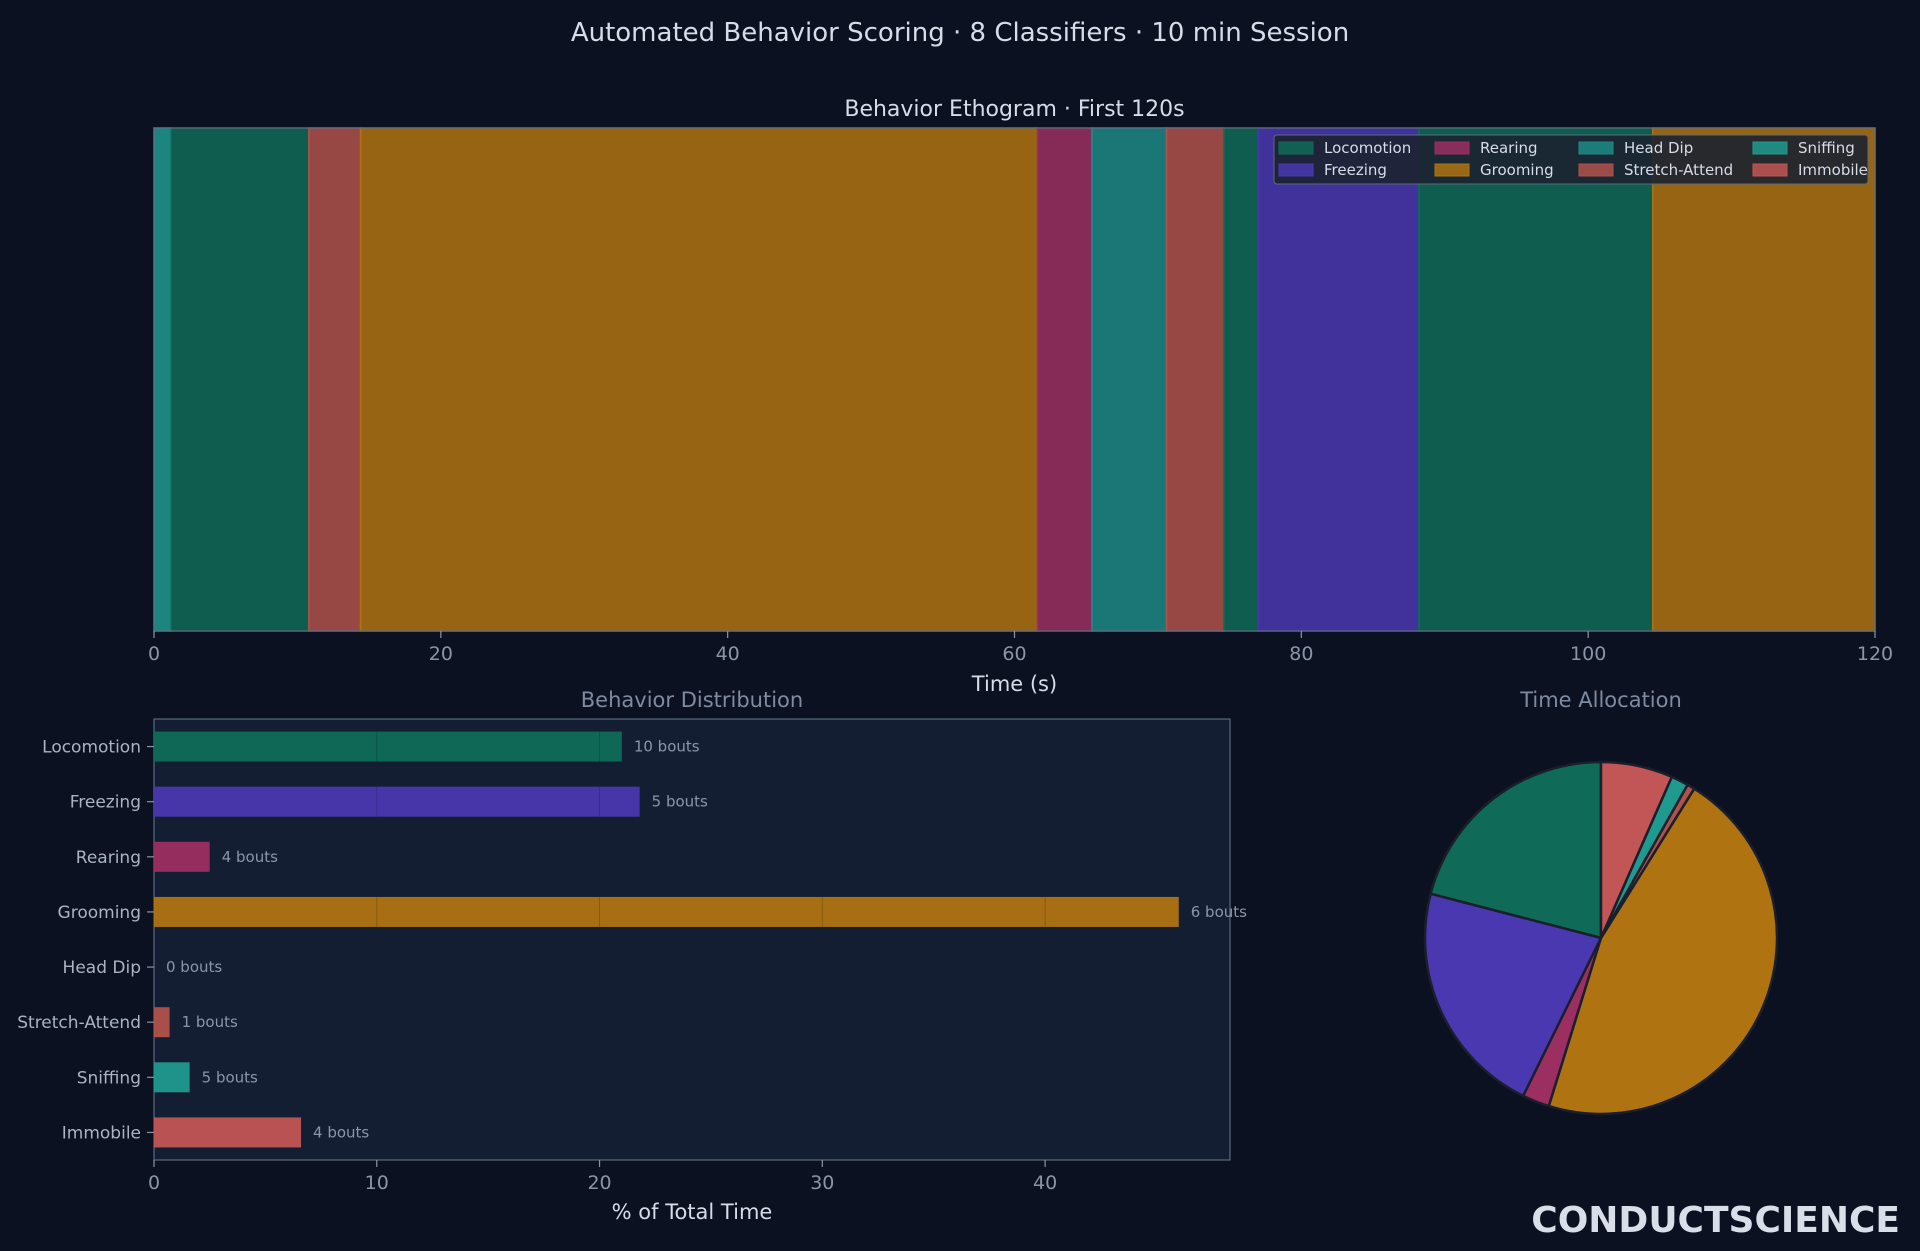 The width and height of the screenshot is (1920, 1251). I want to click on legend-swatch-grooming, so click(1452, 170).